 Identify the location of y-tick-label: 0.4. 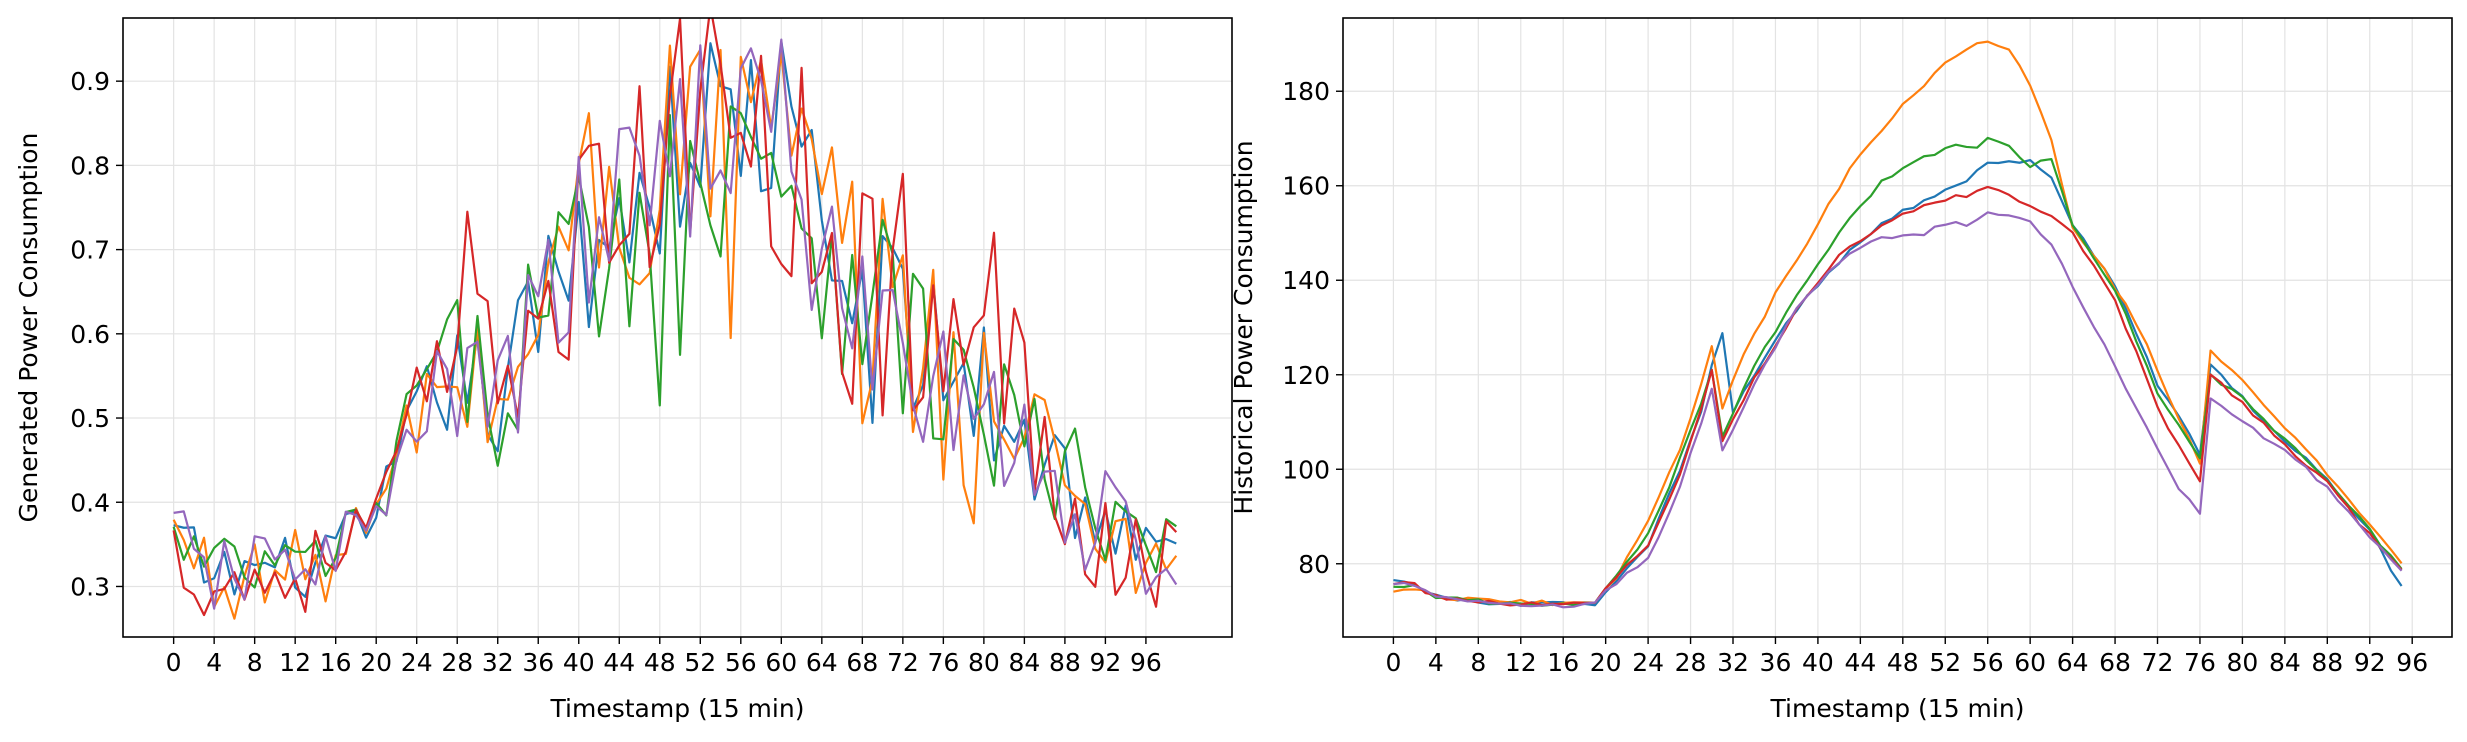
(90, 502).